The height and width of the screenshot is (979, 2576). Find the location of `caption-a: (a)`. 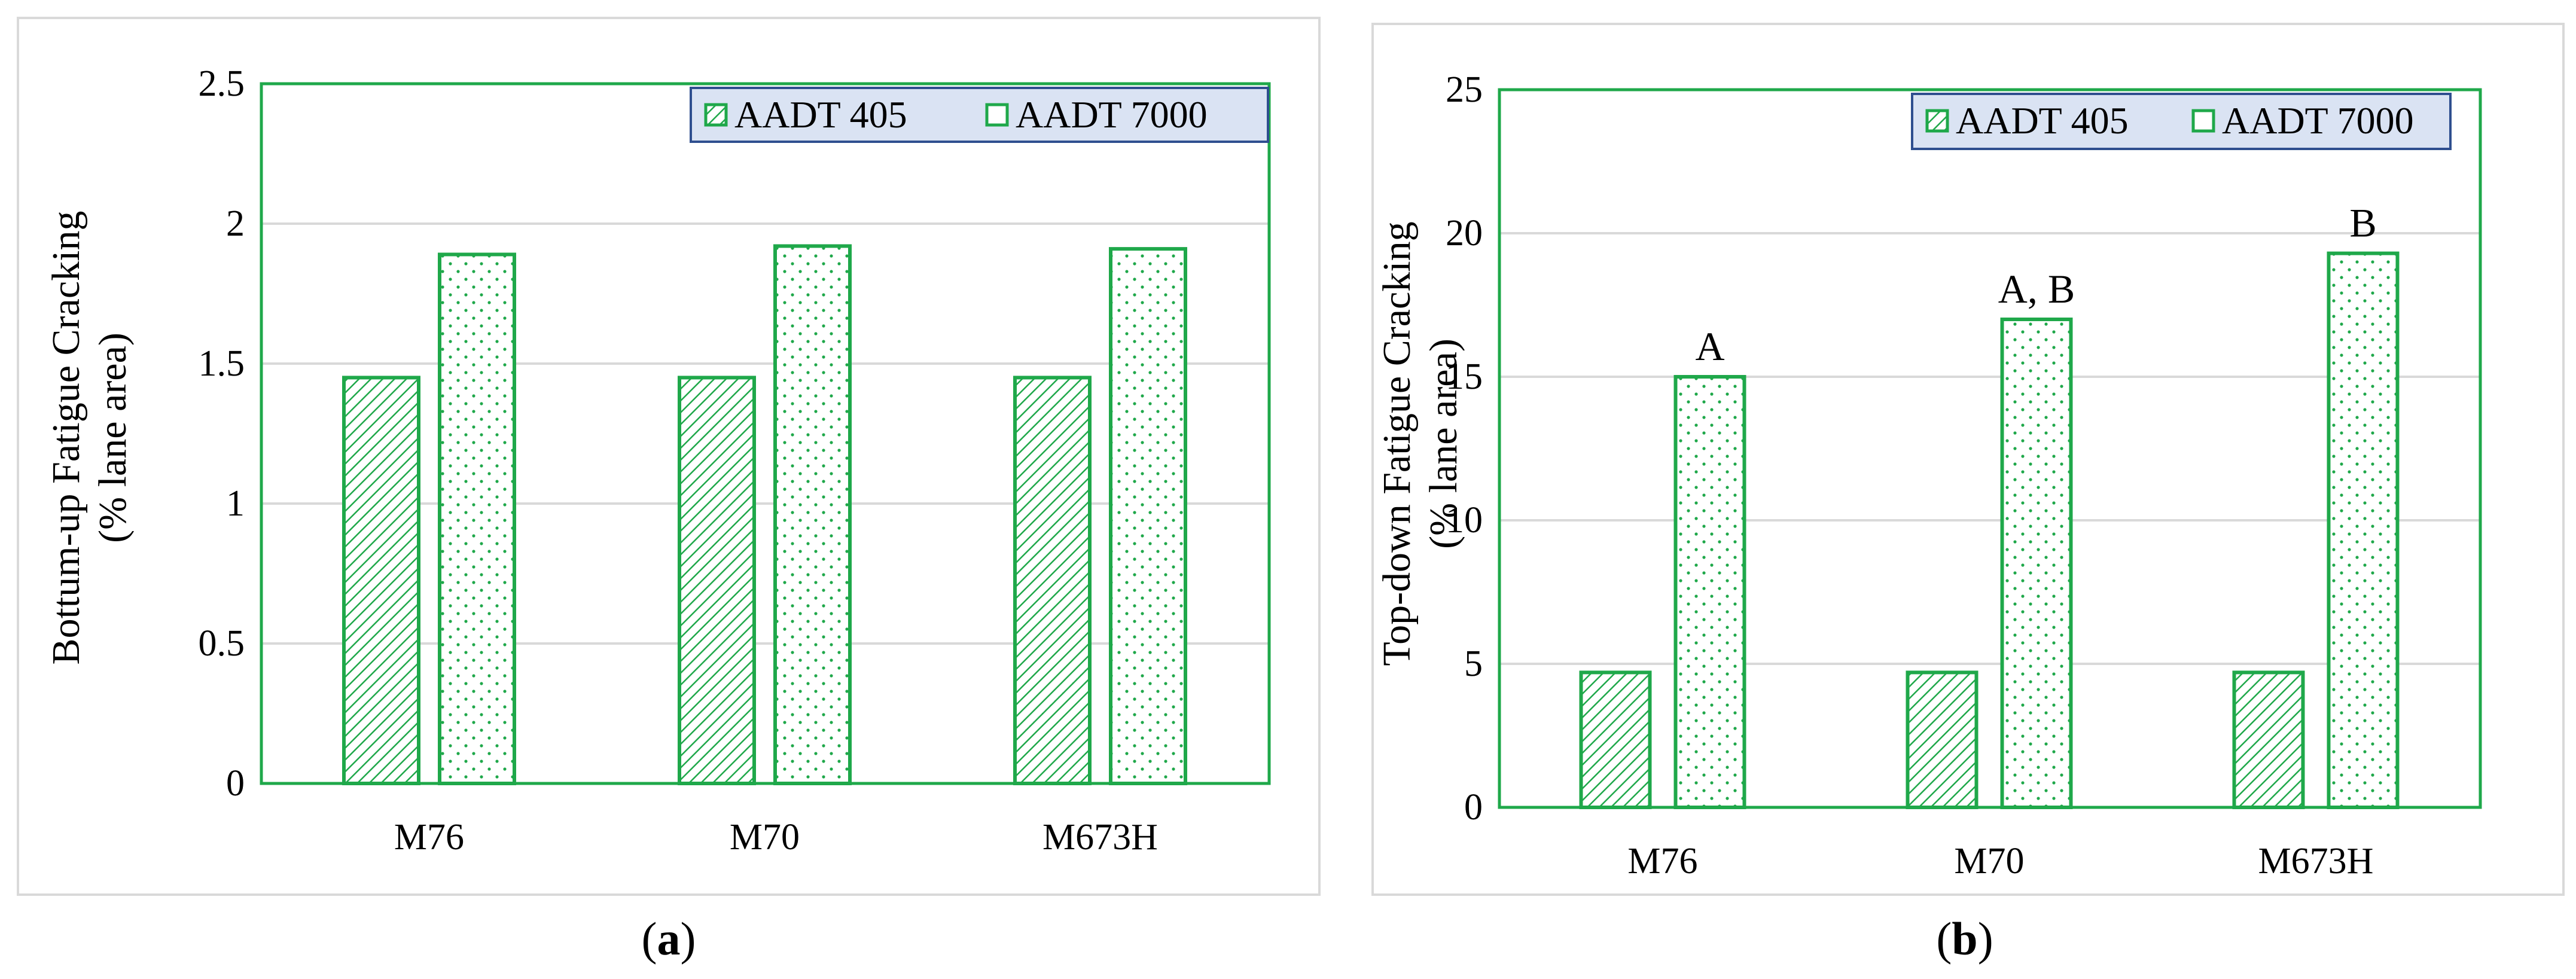

caption-a: (a) is located at coordinates (668, 939).